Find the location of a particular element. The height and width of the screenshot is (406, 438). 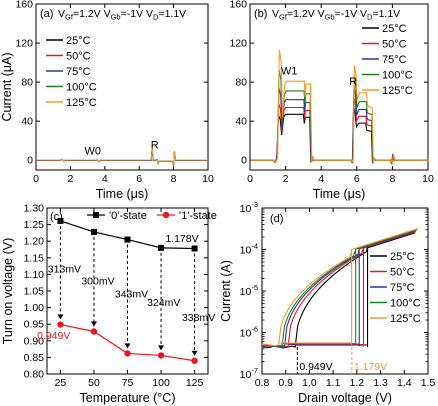

x-tick-label: 1.4 is located at coordinates (404, 383).